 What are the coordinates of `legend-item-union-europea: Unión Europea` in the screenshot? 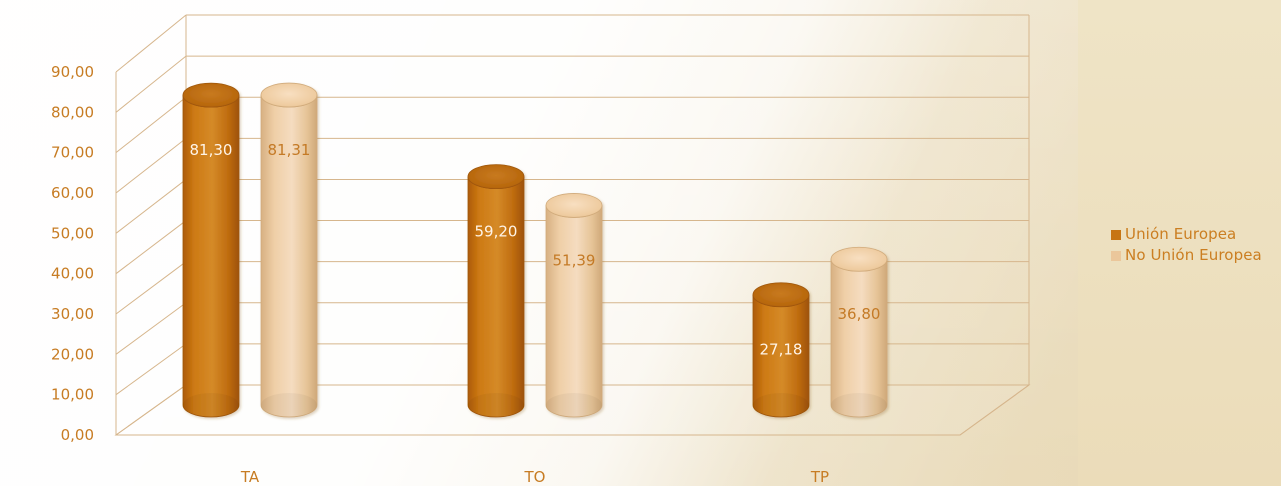 It's located at (1186, 234).